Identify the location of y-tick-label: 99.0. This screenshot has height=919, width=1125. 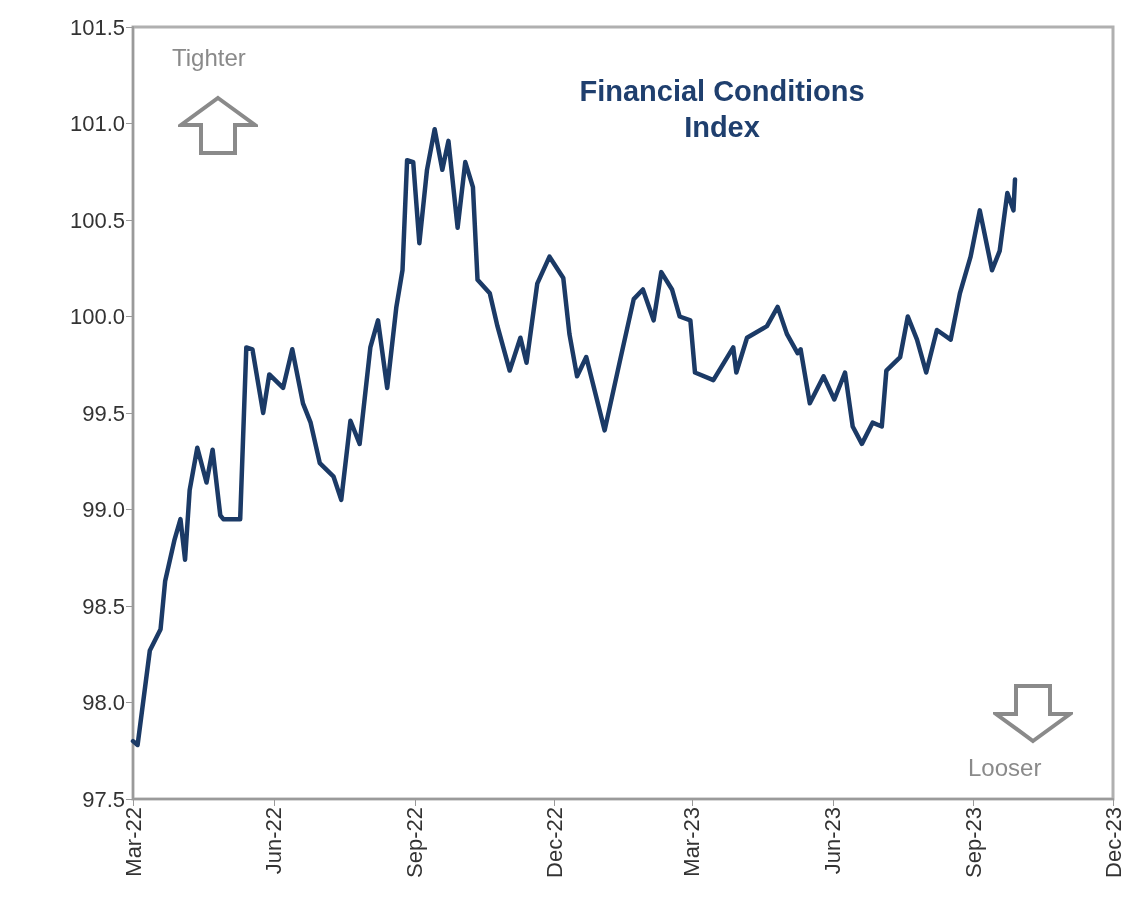
(103, 509).